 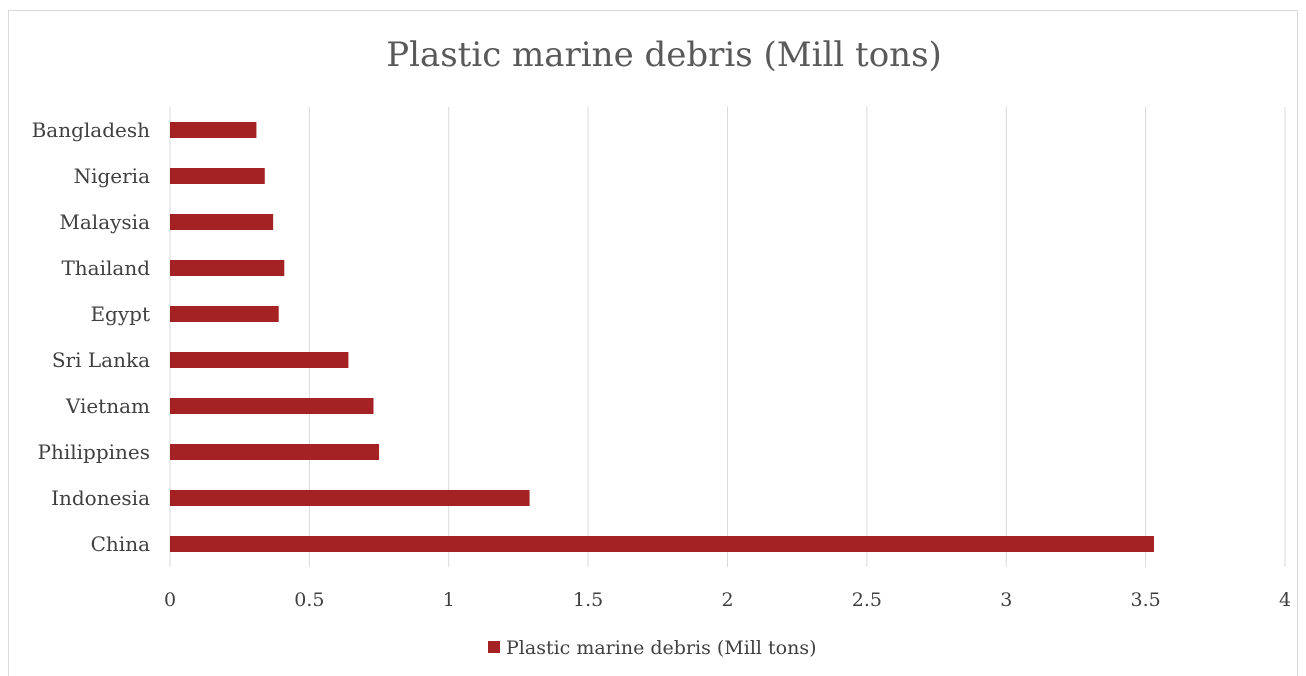 What do you see at coordinates (867, 600) in the screenshot?
I see `x-tick-label: 2.5` at bounding box center [867, 600].